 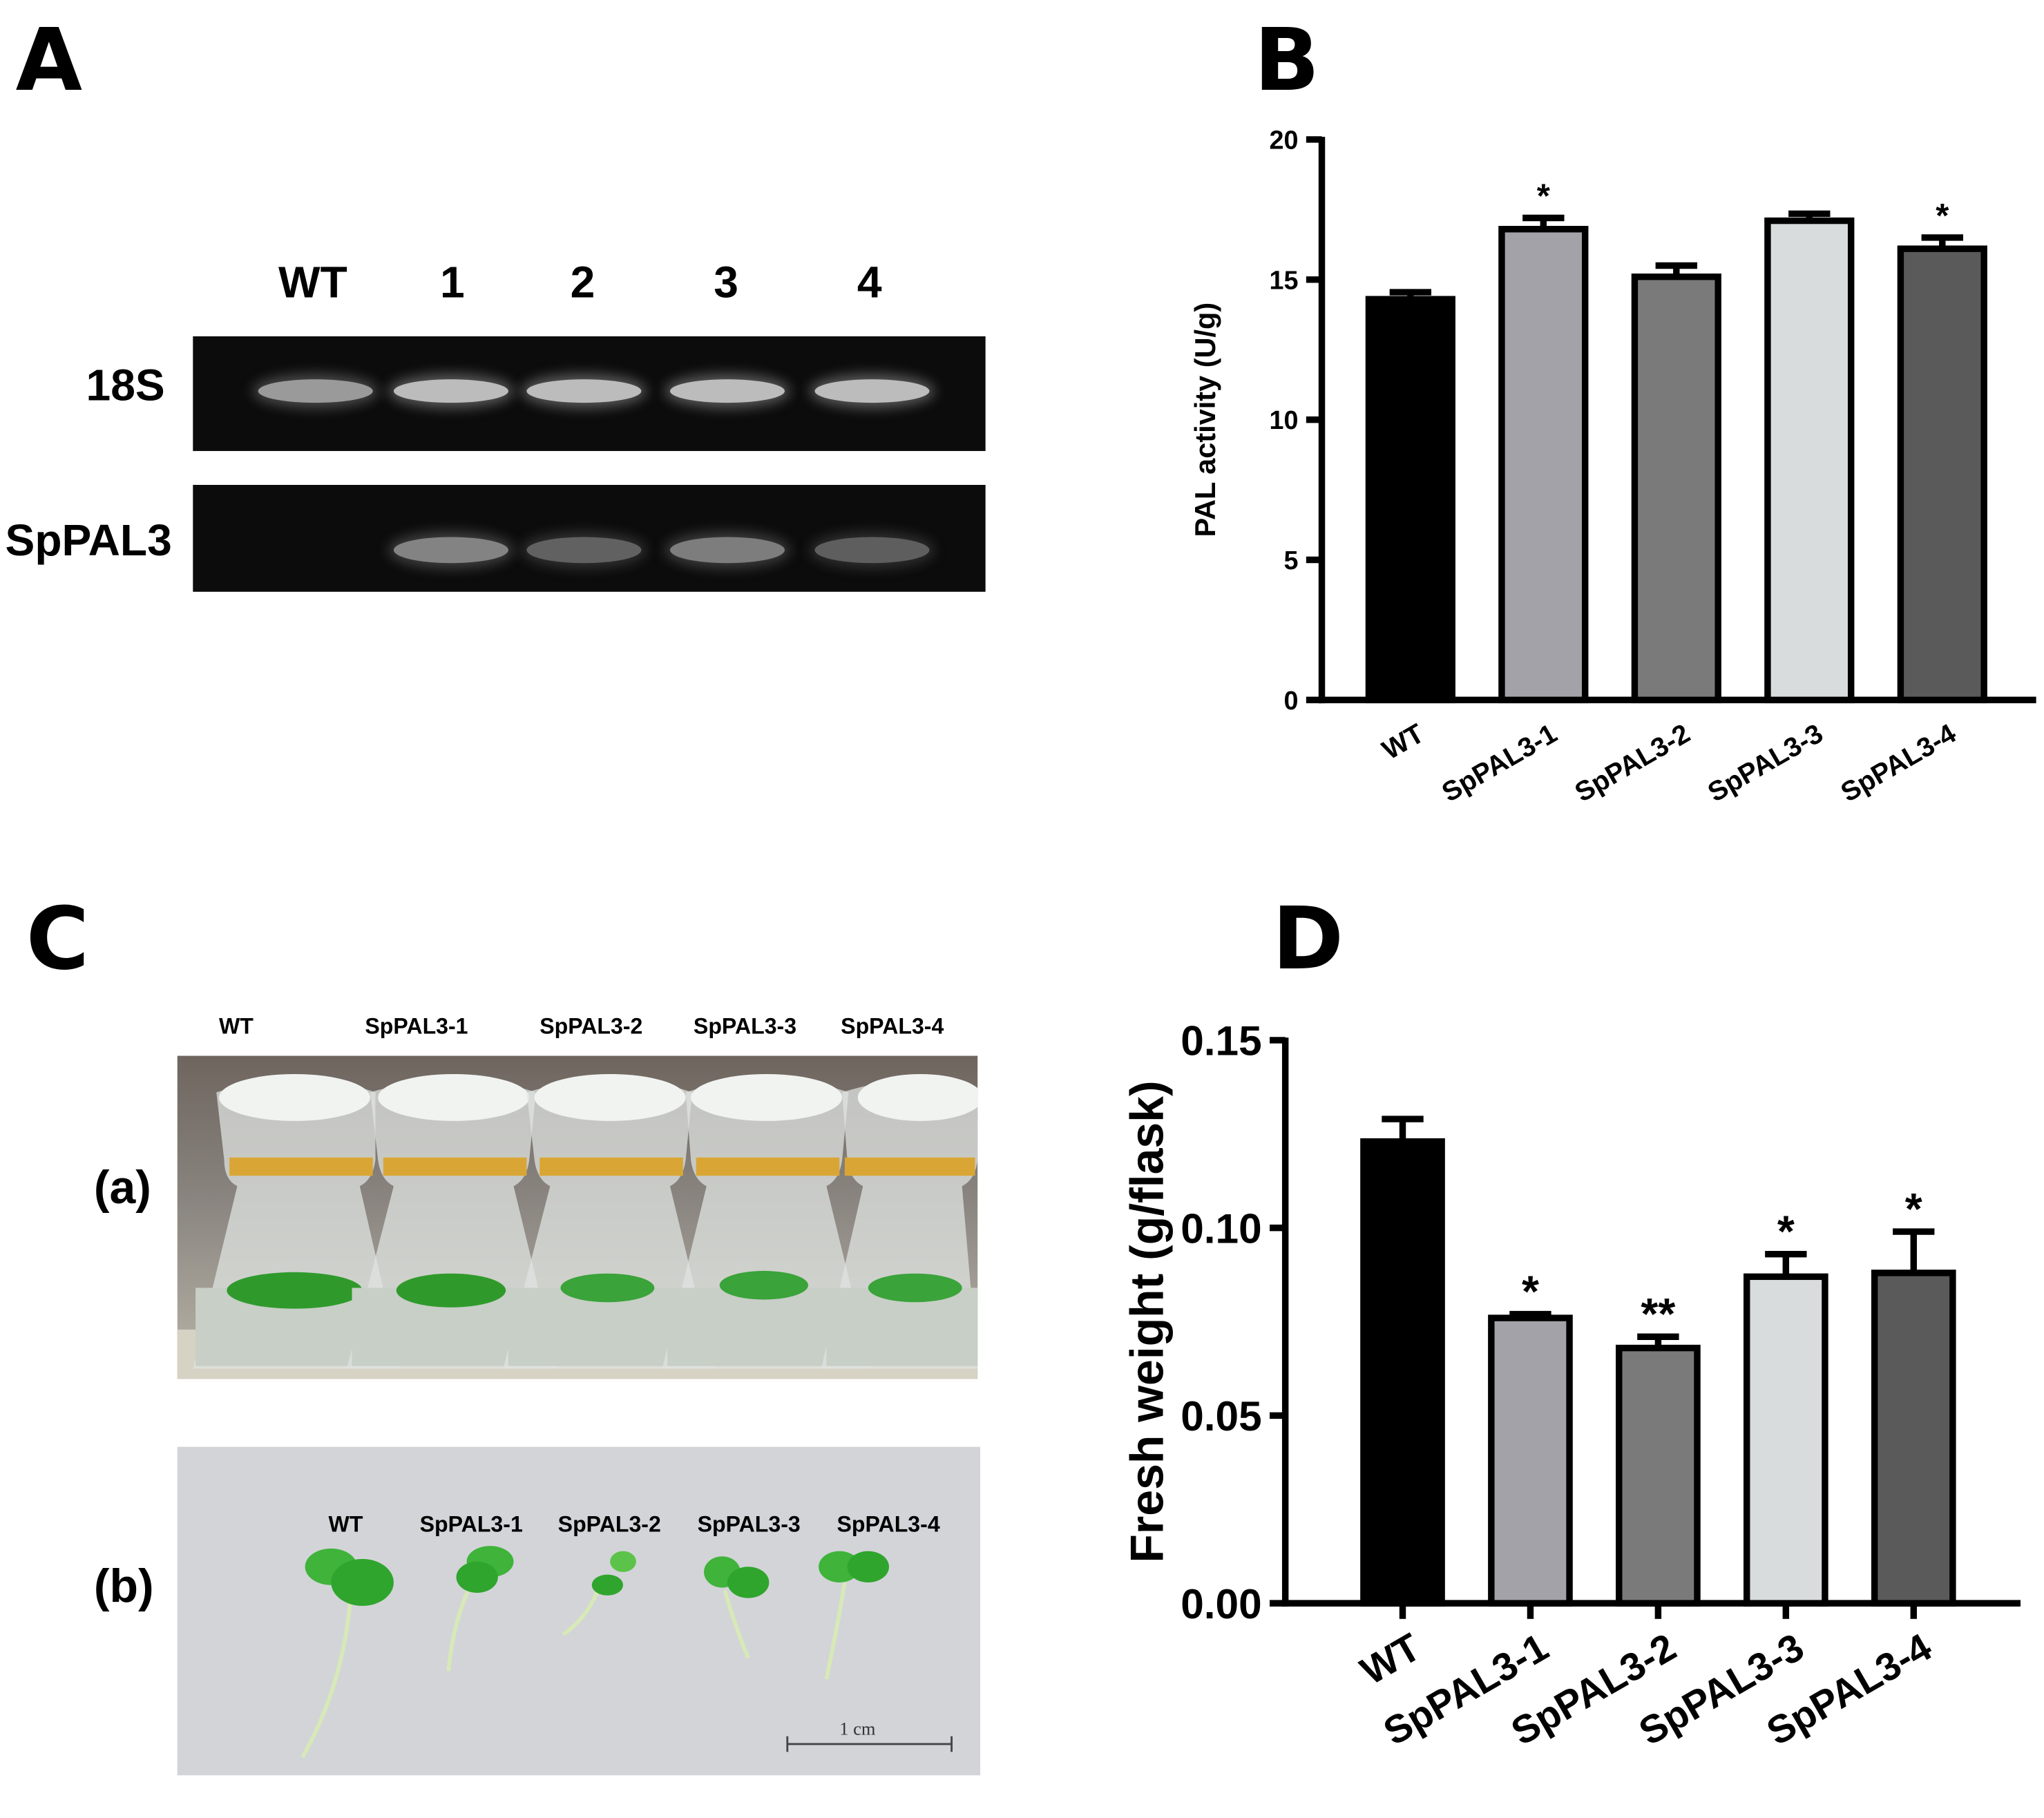 What do you see at coordinates (236, 1027) in the screenshot?
I see `flask-label-wt: WT` at bounding box center [236, 1027].